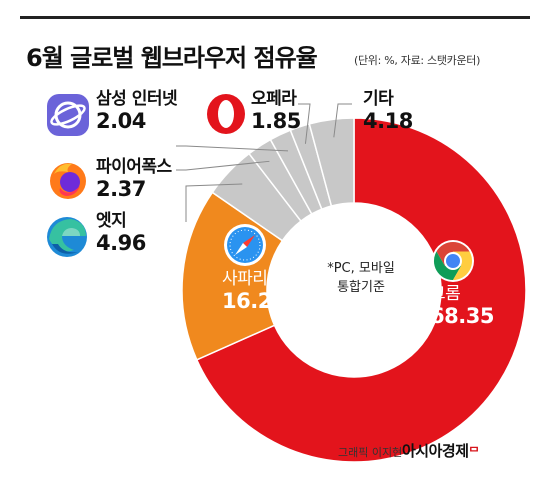  I want to click on label-samsung: 삼성 인터넷 2.04, so click(137, 111).